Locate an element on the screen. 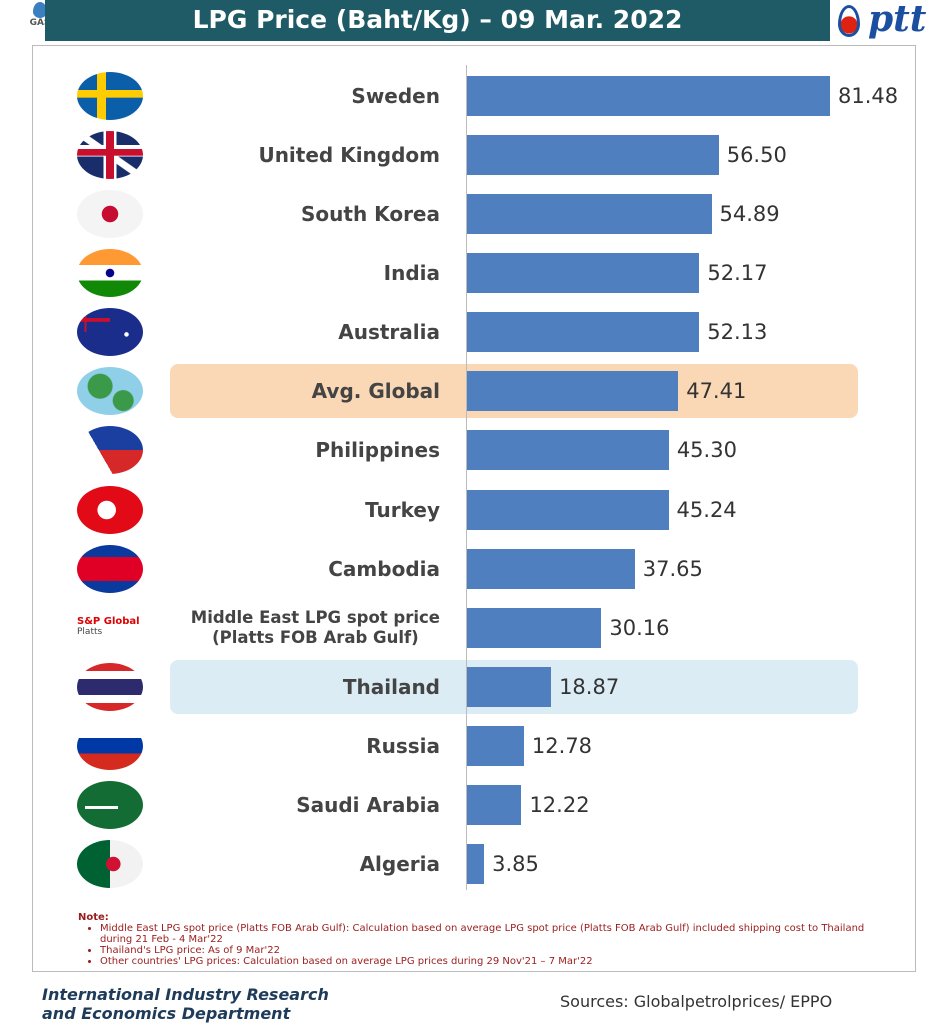 This screenshot has width=948, height=1024. value-label: 45.24 is located at coordinates (706, 509).